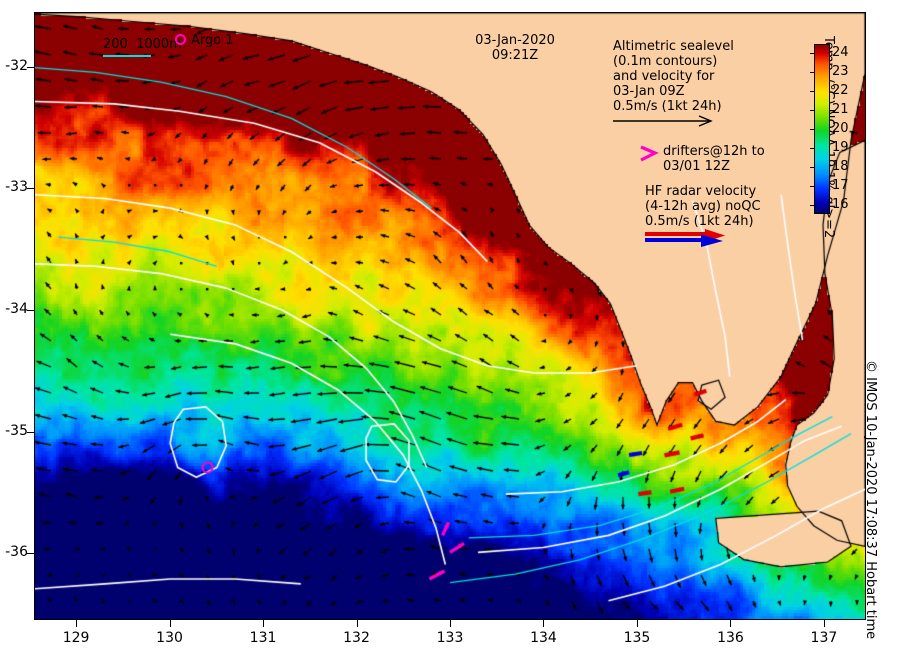 This screenshot has width=900, height=660. Describe the element at coordinates (76, 638) in the screenshot. I see `x-axis-label: 129` at that location.